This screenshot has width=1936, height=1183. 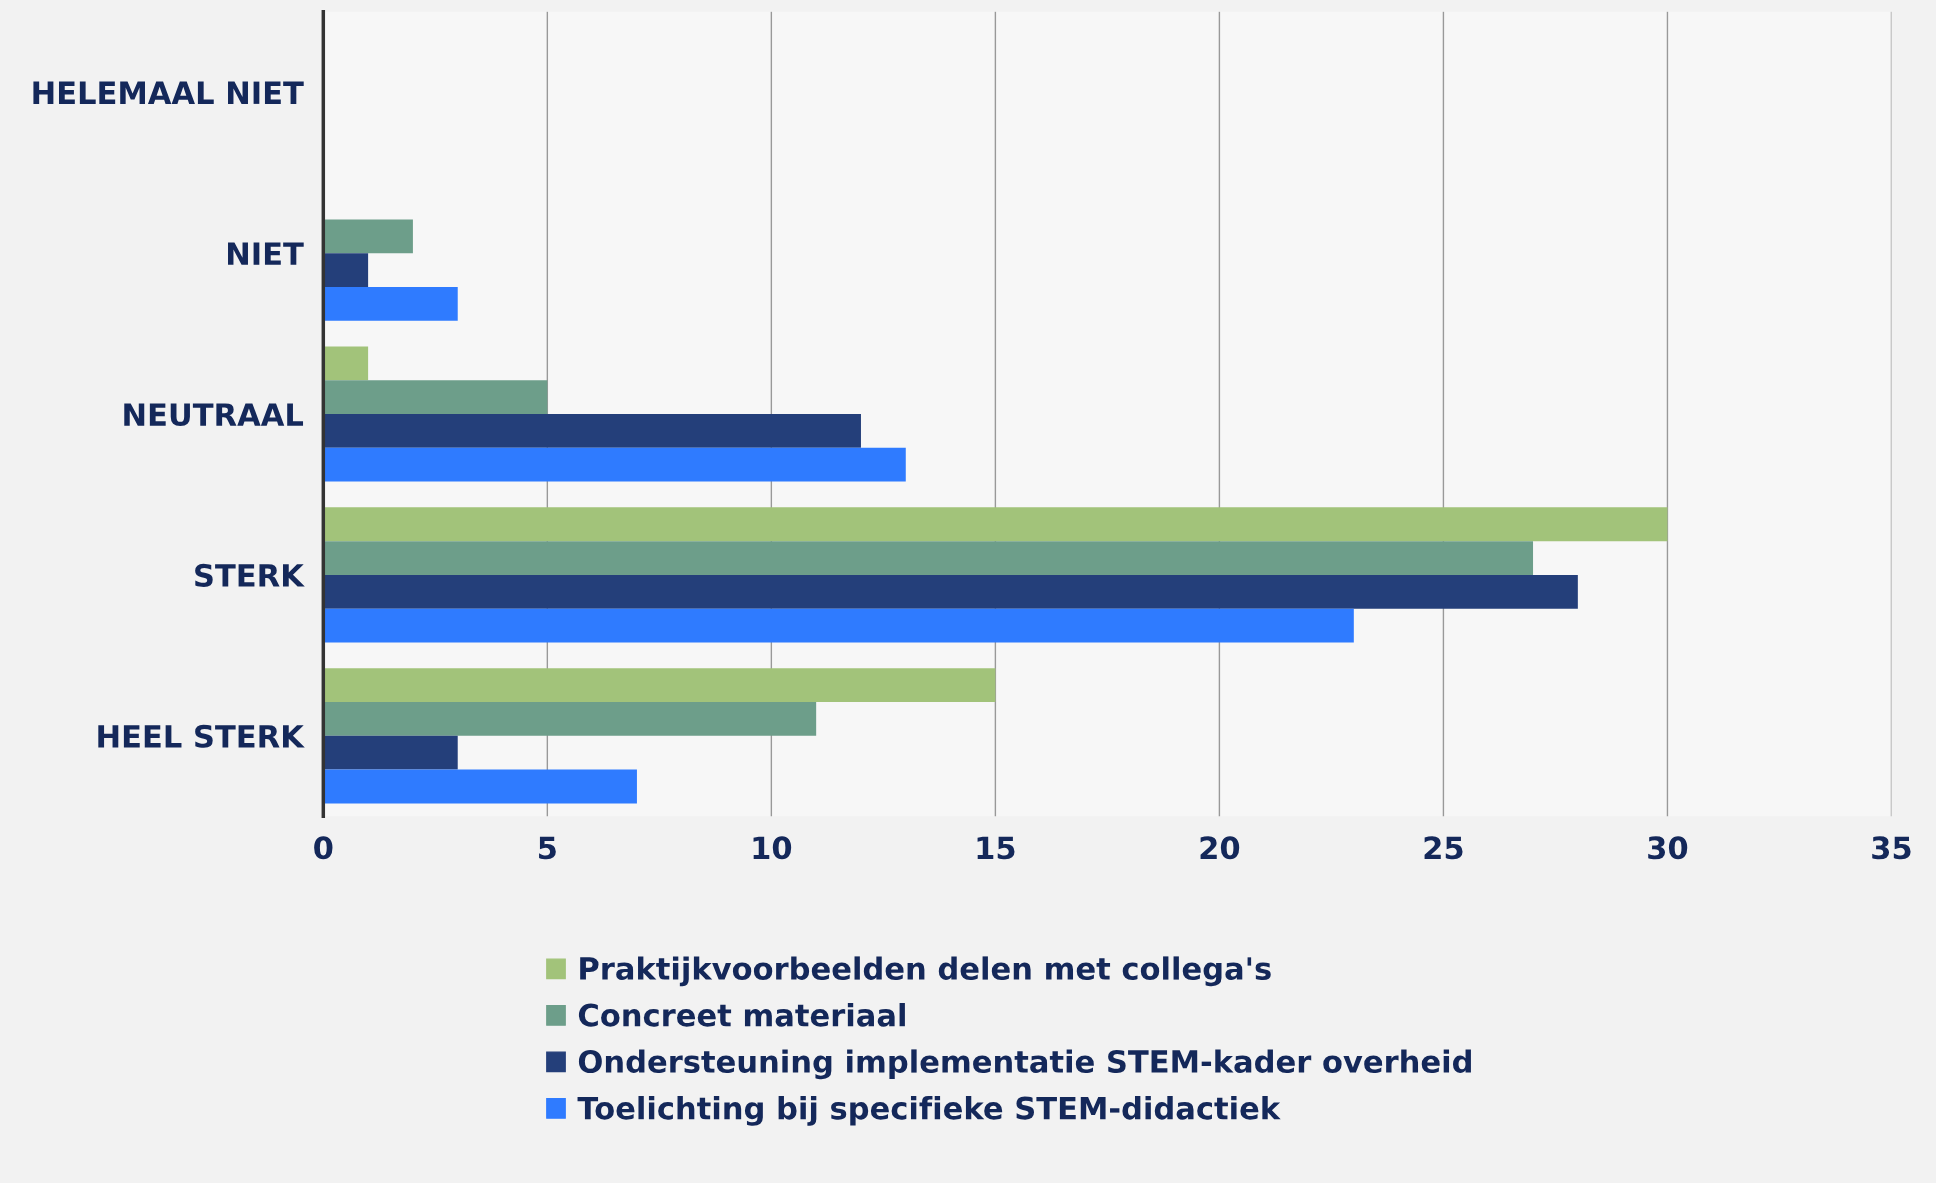 What do you see at coordinates (1891, 848) in the screenshot?
I see `x-tick-label: 35` at bounding box center [1891, 848].